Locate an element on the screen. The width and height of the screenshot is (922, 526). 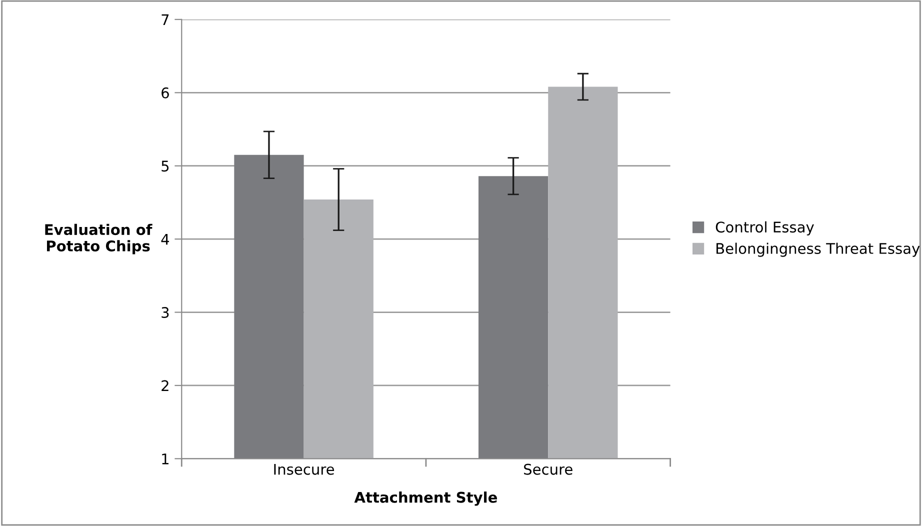
y-tick-label: 1 is located at coordinates (165, 459).